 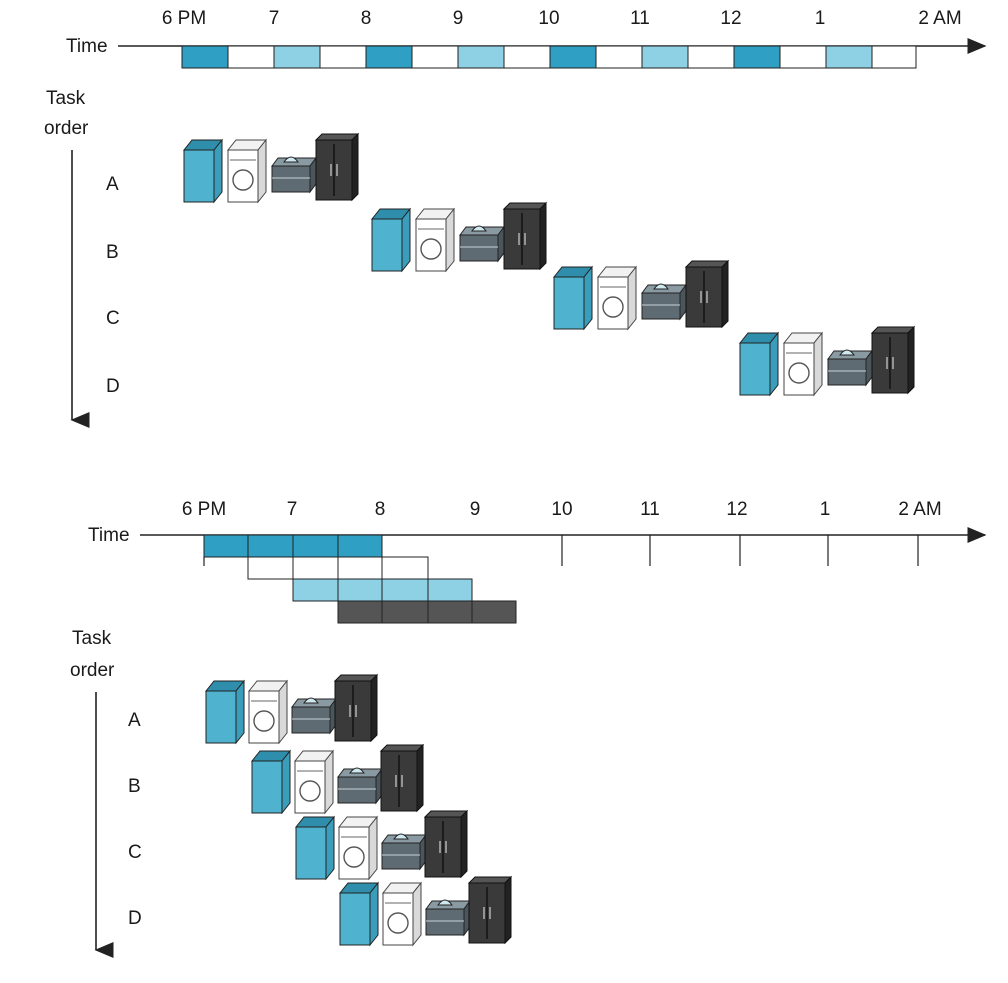 I want to click on pipelined-schedule-bars, so click(x=360, y=579).